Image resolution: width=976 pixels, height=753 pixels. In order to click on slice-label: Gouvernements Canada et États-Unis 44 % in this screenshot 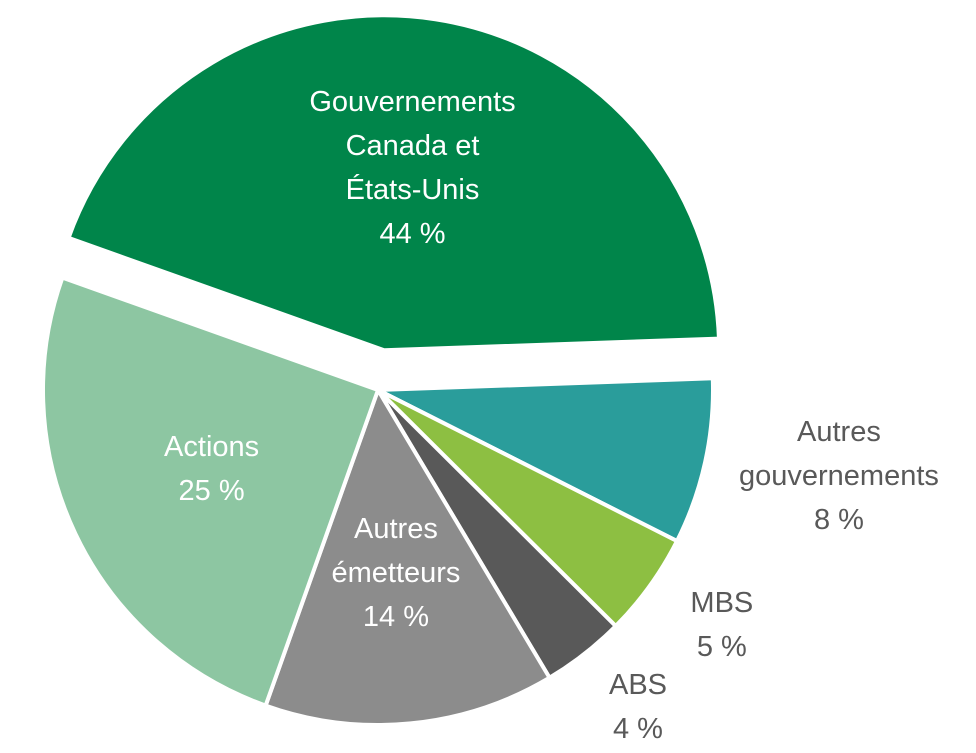, I will do `click(412, 168)`.